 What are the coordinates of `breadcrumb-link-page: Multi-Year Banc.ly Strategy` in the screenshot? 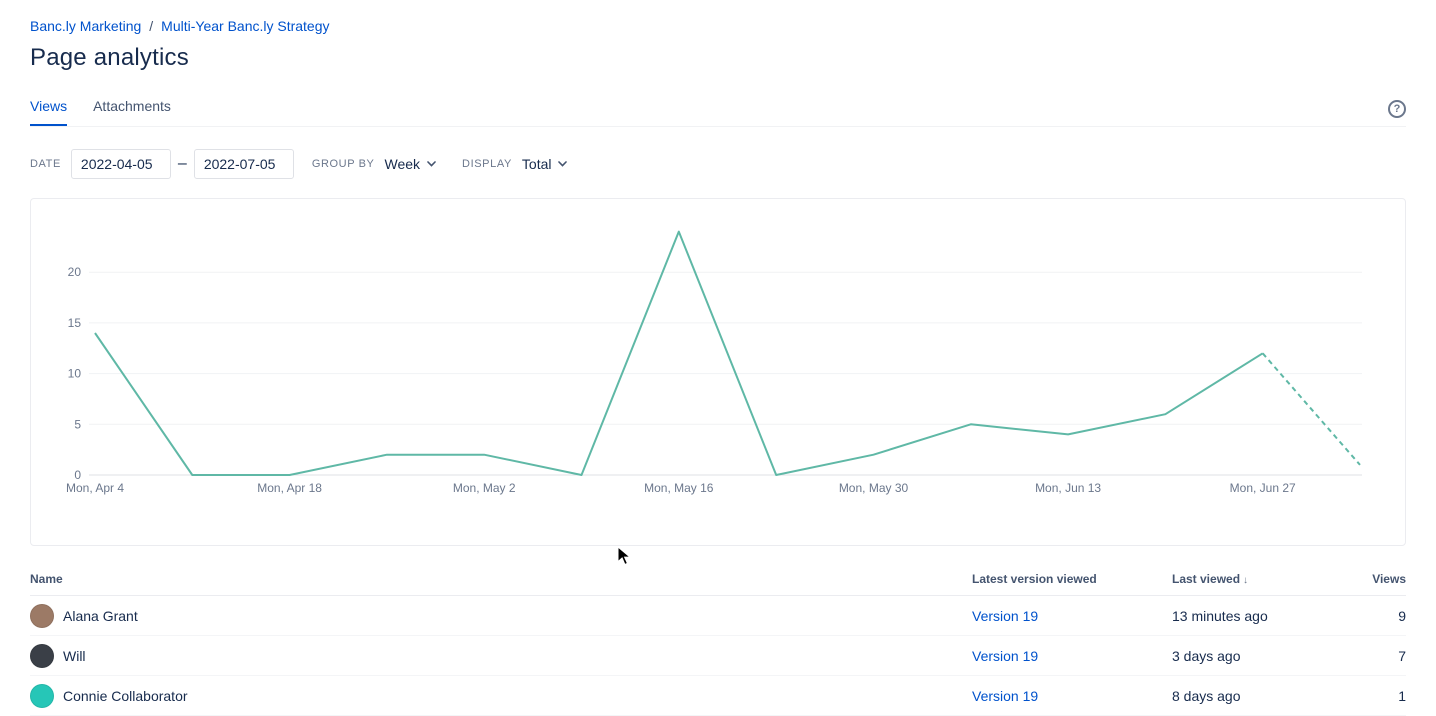 It's located at (245, 26).